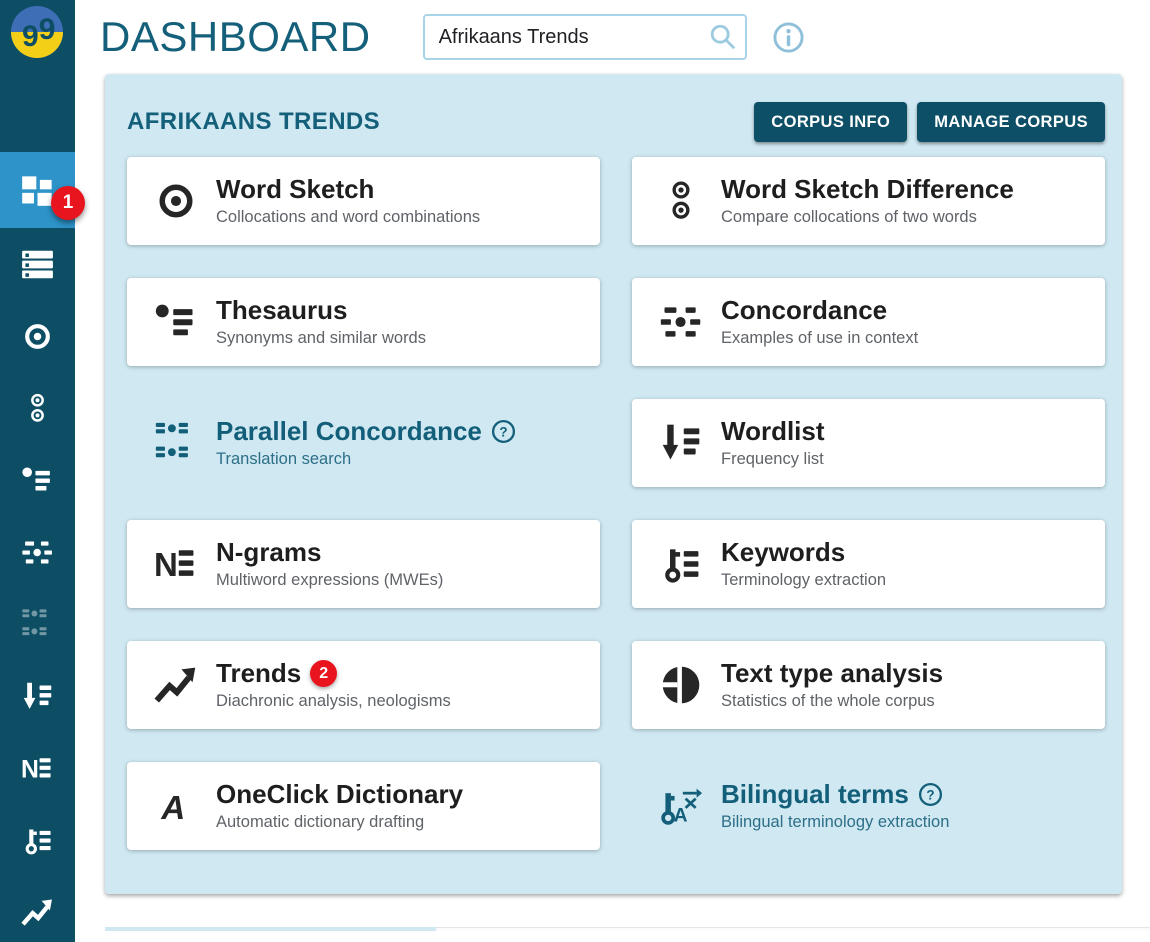 This screenshot has width=1150, height=942. I want to click on sidebar-item-wordlist, so click(37, 696).